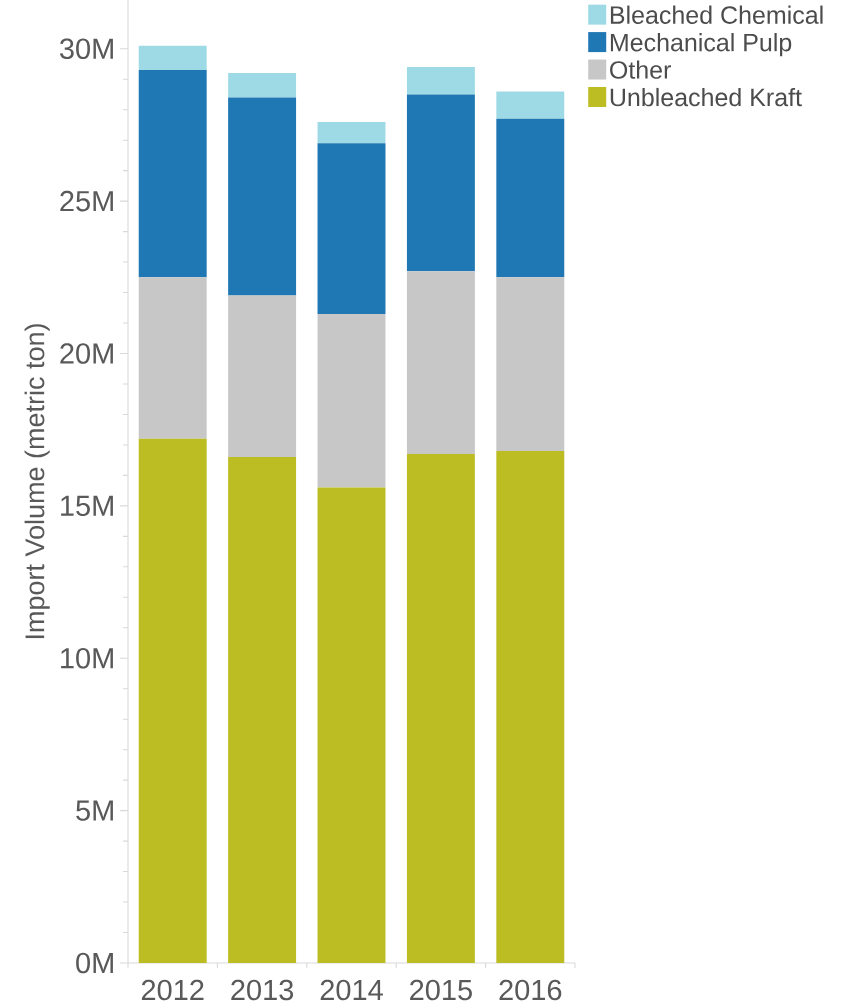 The image size is (859, 1005). Describe the element at coordinates (172, 990) in the screenshot. I see `x-tick-label: 2012` at that location.